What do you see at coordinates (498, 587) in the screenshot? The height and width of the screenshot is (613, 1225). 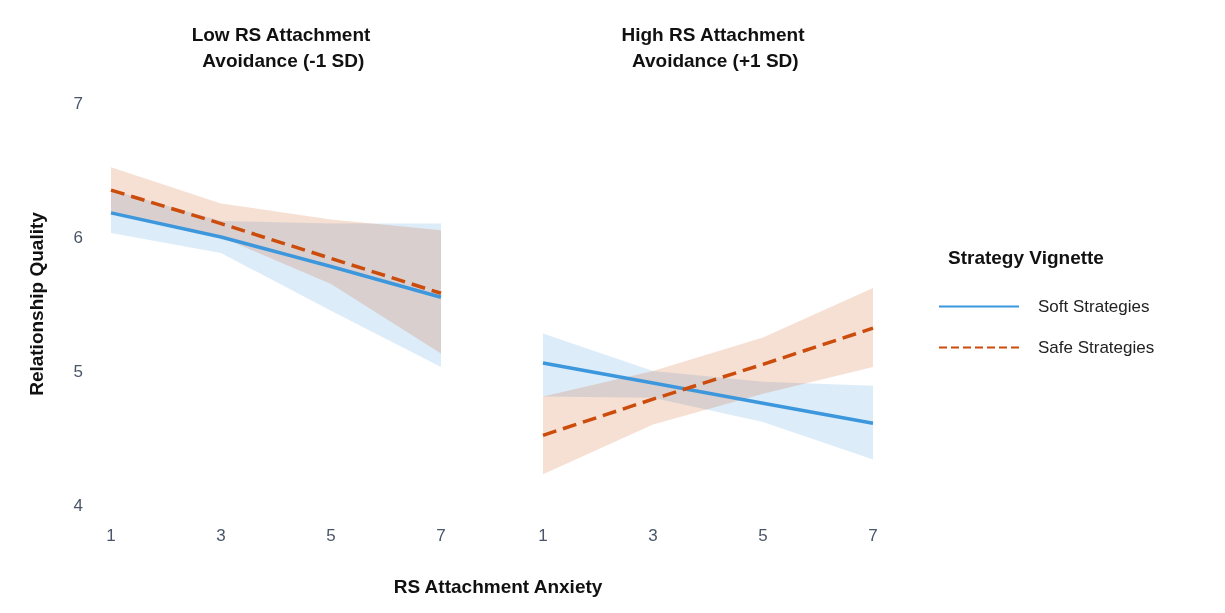 I see `x-axis-title: RS Attachment Anxiety` at bounding box center [498, 587].